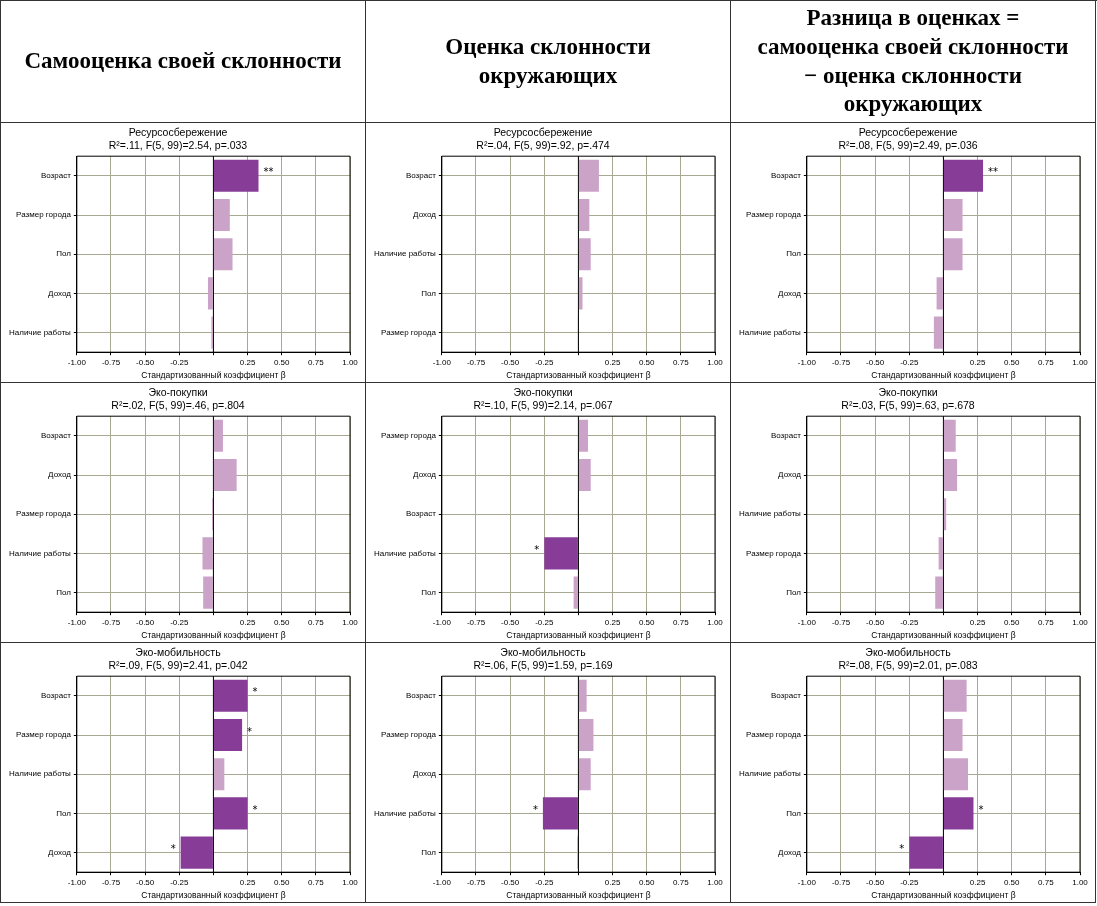 The width and height of the screenshot is (1097, 906). Describe the element at coordinates (908, 664) in the screenshot. I see `chart-subtitle: R²=.08, F(5, 99)=2.01, p=.083` at that location.